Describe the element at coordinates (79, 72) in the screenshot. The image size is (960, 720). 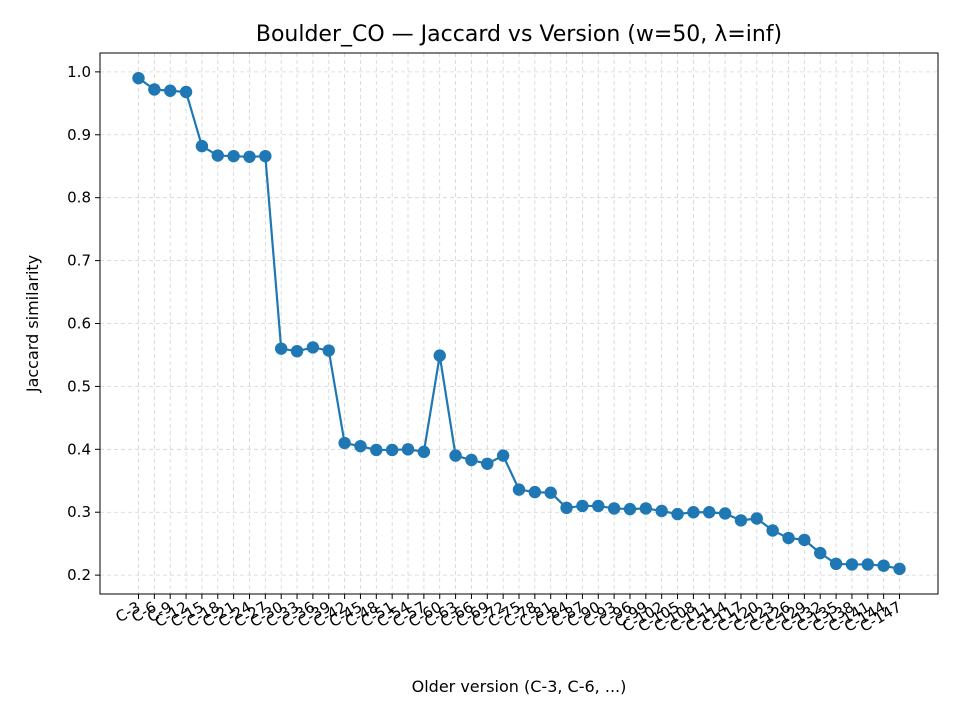
I see `y-tick-label: 1.0` at that location.